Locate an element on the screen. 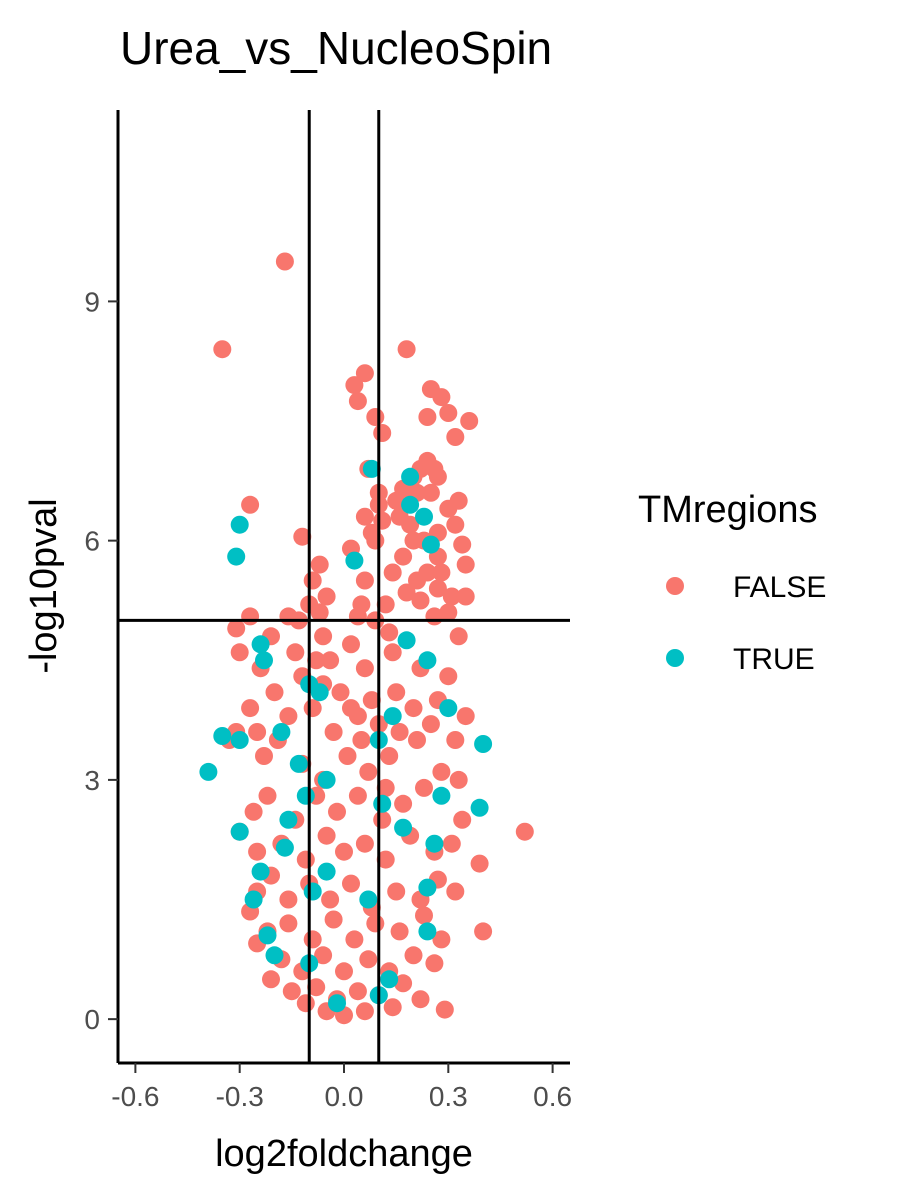 The image size is (899, 1200). legend-key-true is located at coordinates (675, 658).